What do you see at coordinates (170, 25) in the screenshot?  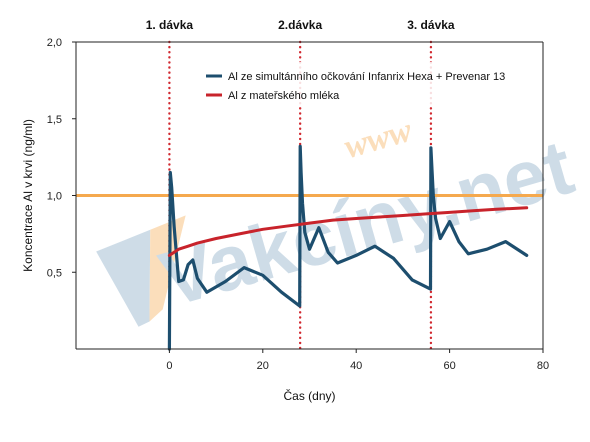 I see `dose-label: 1. dávka` at bounding box center [170, 25].